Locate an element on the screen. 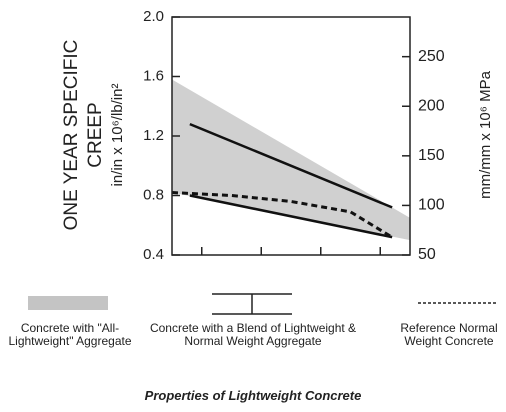  y-label-units: in/in x 10⁶/lb/in² is located at coordinates (117, 135).